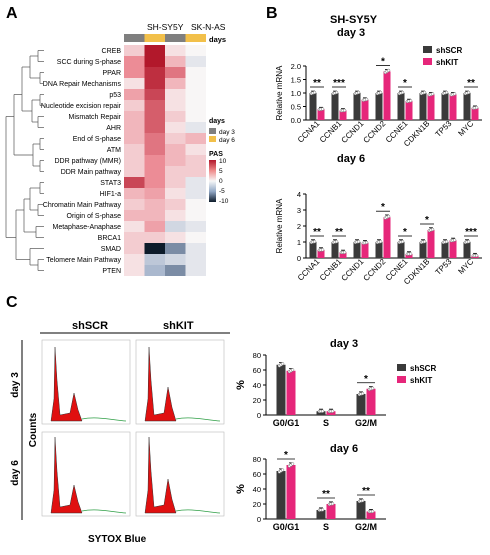  What do you see at coordinates (110, 183) in the screenshot?
I see `heatmap-row-label: STAT3` at bounding box center [110, 183].